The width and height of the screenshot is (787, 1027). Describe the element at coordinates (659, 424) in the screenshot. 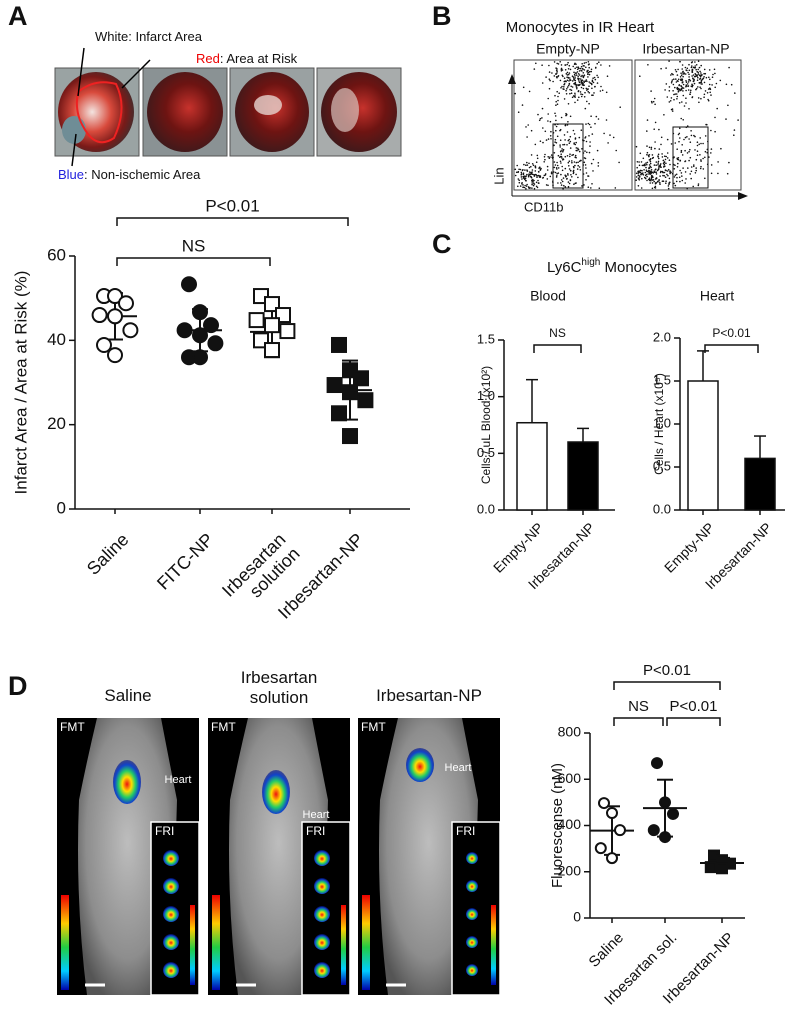

I see `y-axis-label: Cells / Heart (x10⁵)` at that location.